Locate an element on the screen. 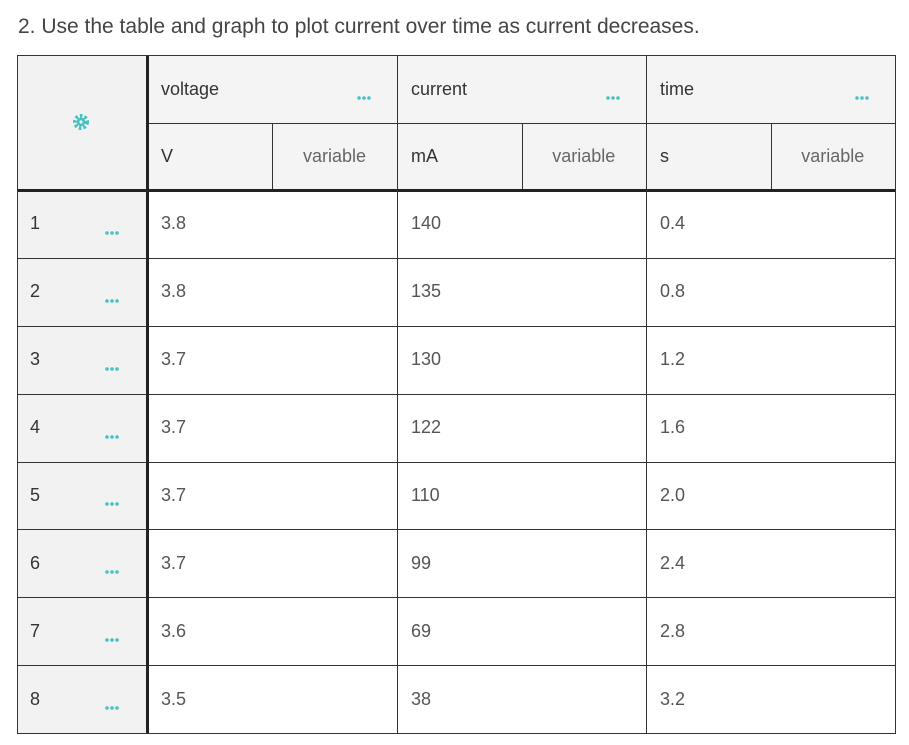  row-header-rule is located at coordinates (147, 394).